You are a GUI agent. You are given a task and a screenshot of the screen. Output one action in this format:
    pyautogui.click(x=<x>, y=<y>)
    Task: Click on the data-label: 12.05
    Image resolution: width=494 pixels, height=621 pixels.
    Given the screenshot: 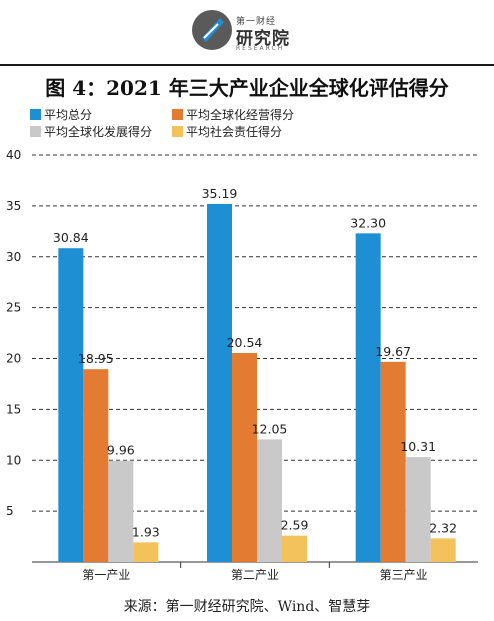 What is the action you would take?
    pyautogui.click(x=270, y=428)
    